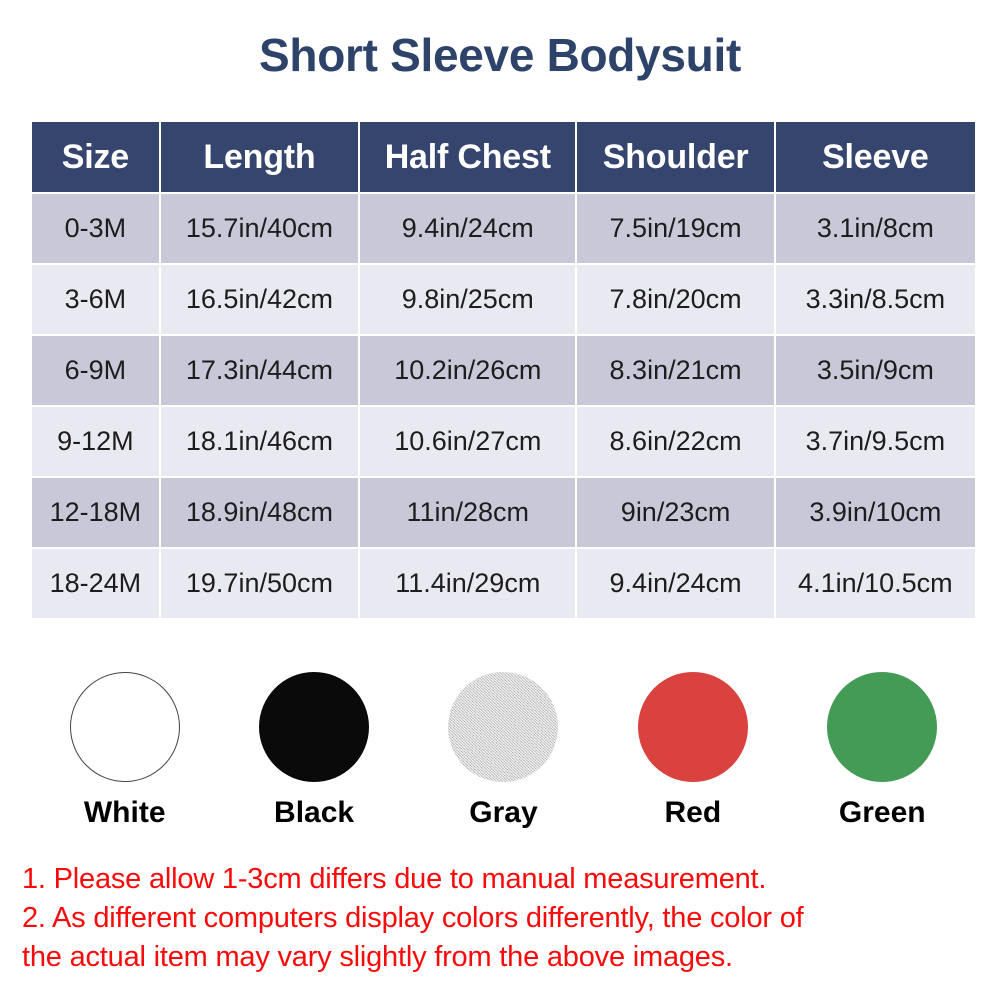 Image resolution: width=1000 pixels, height=1000 pixels. I want to click on color-swatch-list: White Black Gray Red Green, so click(503, 751).